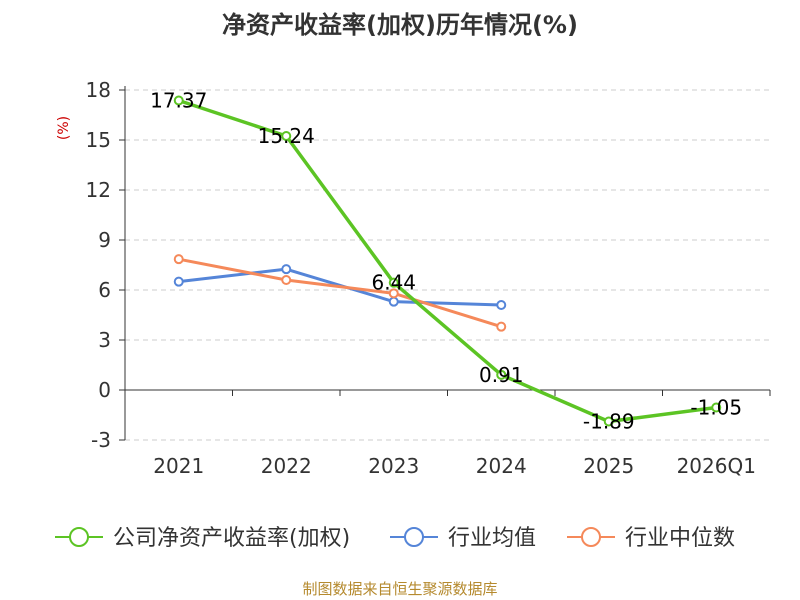  I want to click on y-tick-label: 9, so click(104, 240).